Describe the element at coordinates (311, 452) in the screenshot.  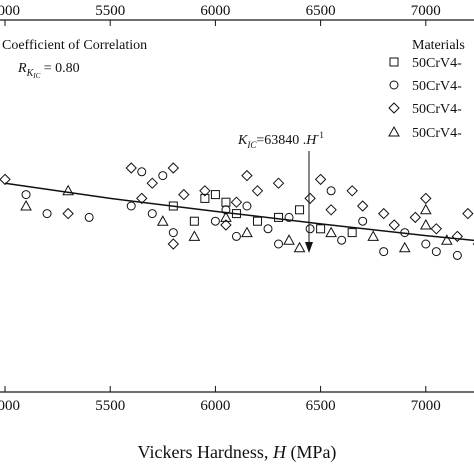
I see `x-axis-label-unit: (MPa)` at that location.